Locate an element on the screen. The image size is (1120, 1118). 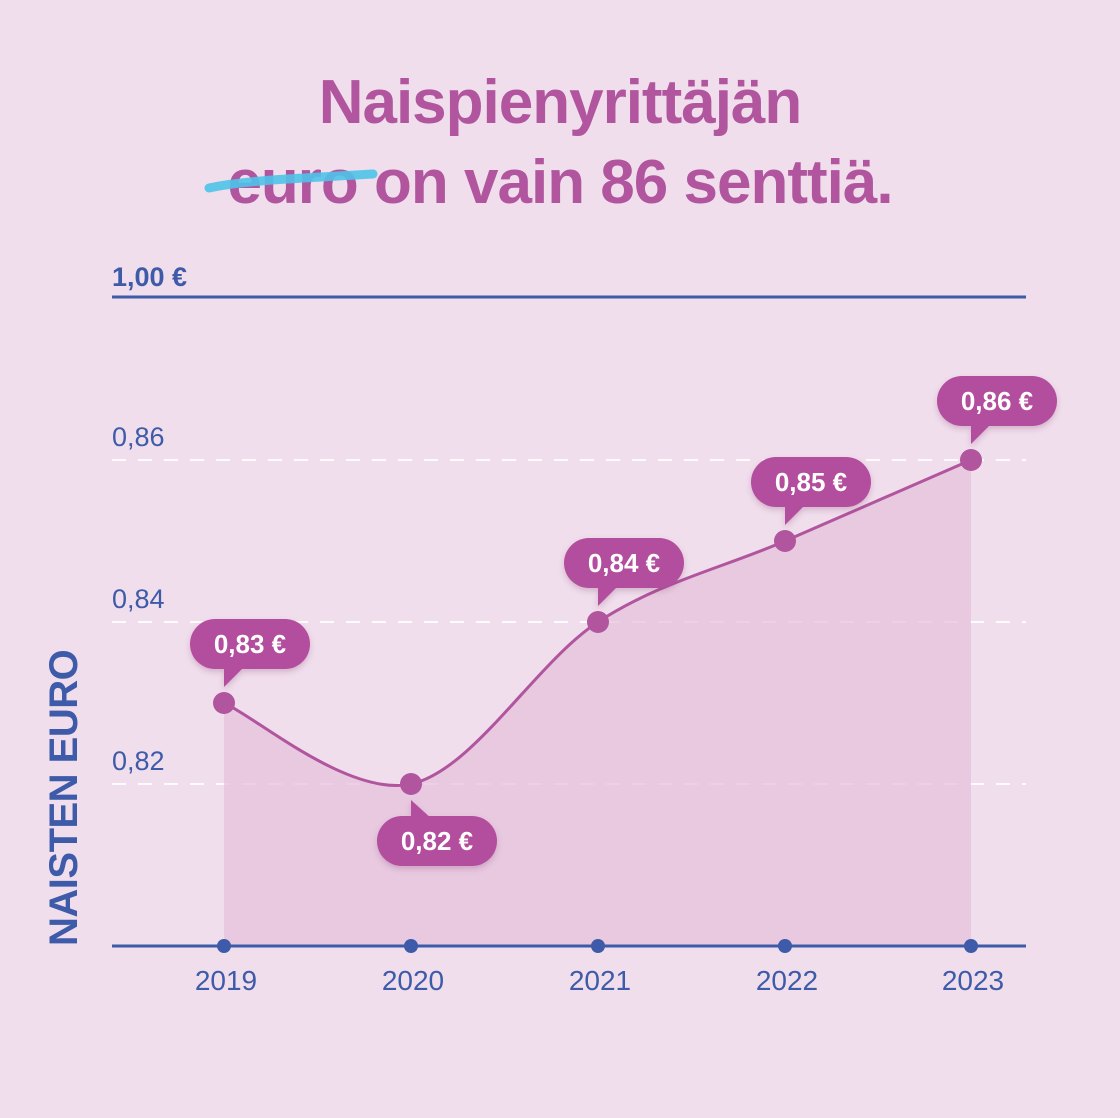
y-tick-label: 0,84 is located at coordinates (138, 599).